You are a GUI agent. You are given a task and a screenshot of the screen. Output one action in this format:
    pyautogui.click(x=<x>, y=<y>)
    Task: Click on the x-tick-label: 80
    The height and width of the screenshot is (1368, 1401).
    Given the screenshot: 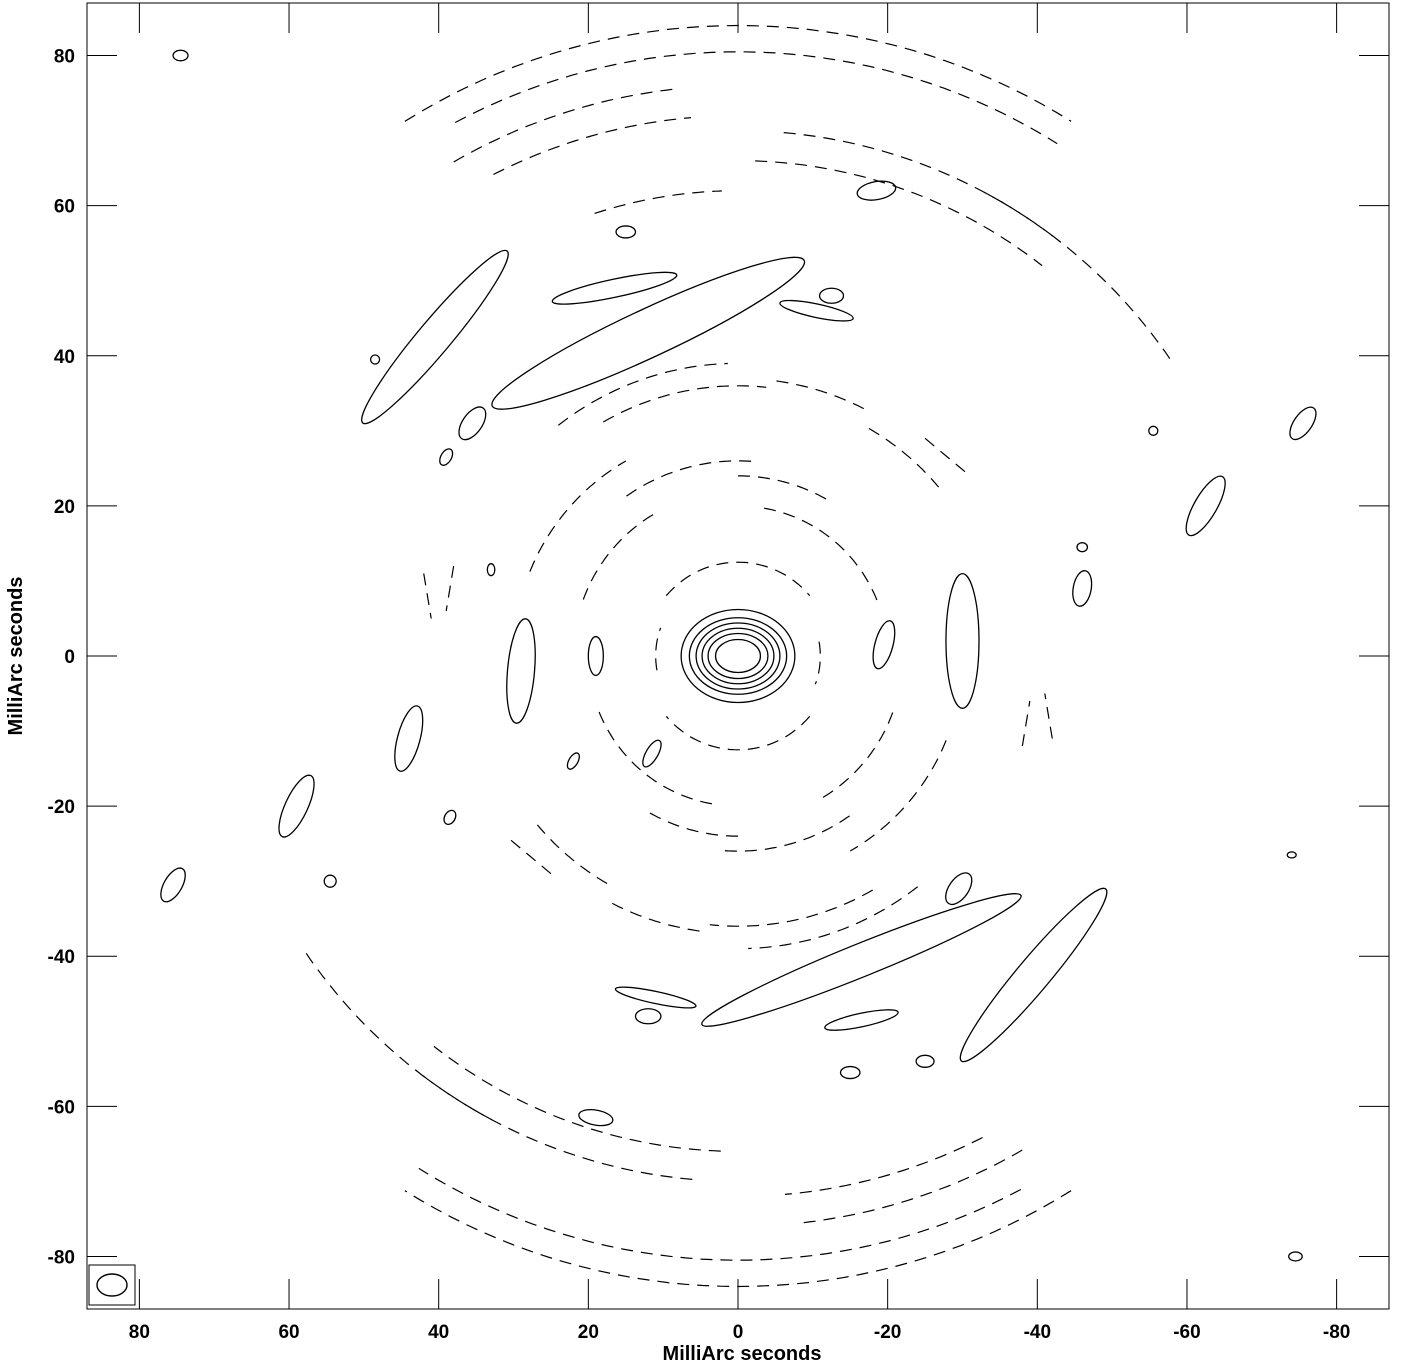 What is the action you would take?
    pyautogui.click(x=139, y=1332)
    